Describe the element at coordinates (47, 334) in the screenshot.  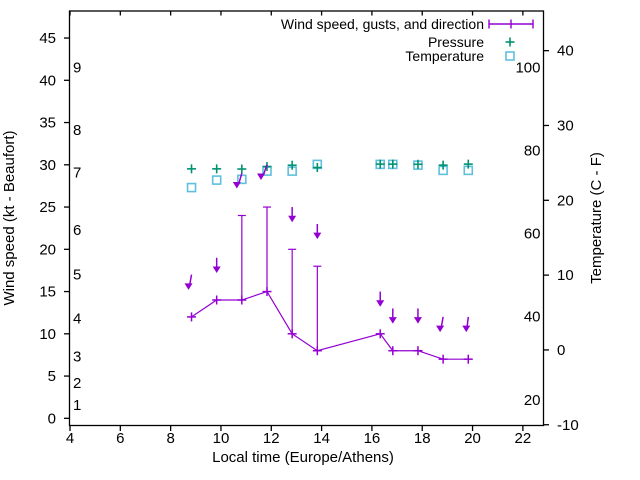
I see `kt-tick-label: 10` at that location.